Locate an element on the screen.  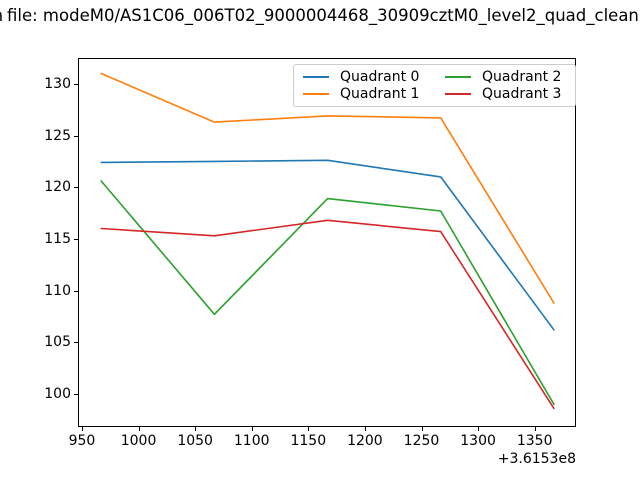
x-tick-label: 950 is located at coordinates (82, 441).